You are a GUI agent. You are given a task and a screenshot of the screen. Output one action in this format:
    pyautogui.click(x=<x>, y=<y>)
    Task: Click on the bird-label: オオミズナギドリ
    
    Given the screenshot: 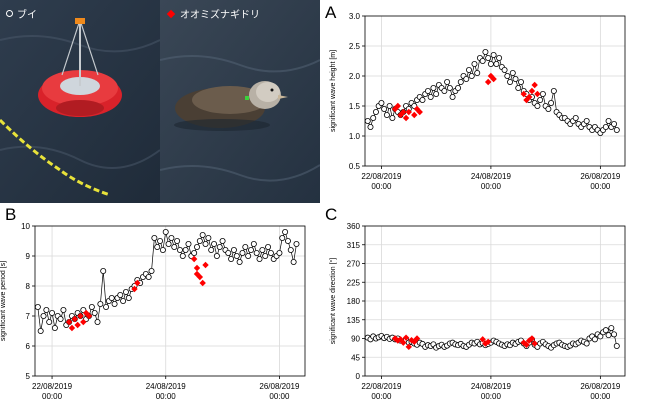 What is the action you would take?
    pyautogui.click(x=220, y=15)
    